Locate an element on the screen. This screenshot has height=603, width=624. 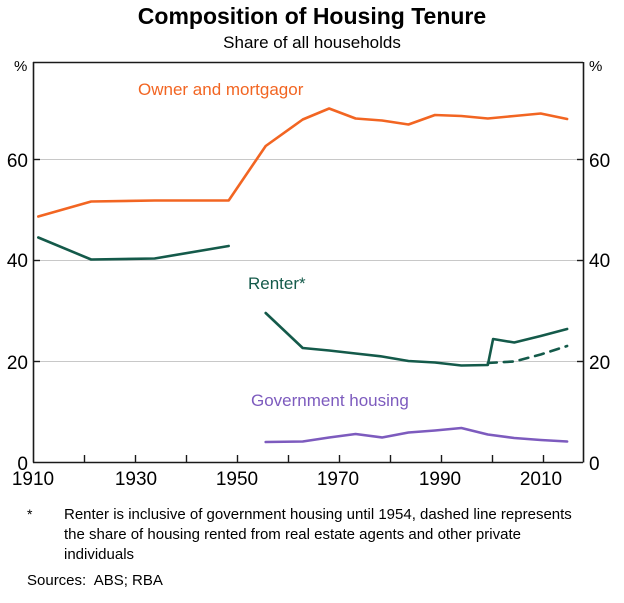
series-label-renter: Renter* is located at coordinates (277, 283).